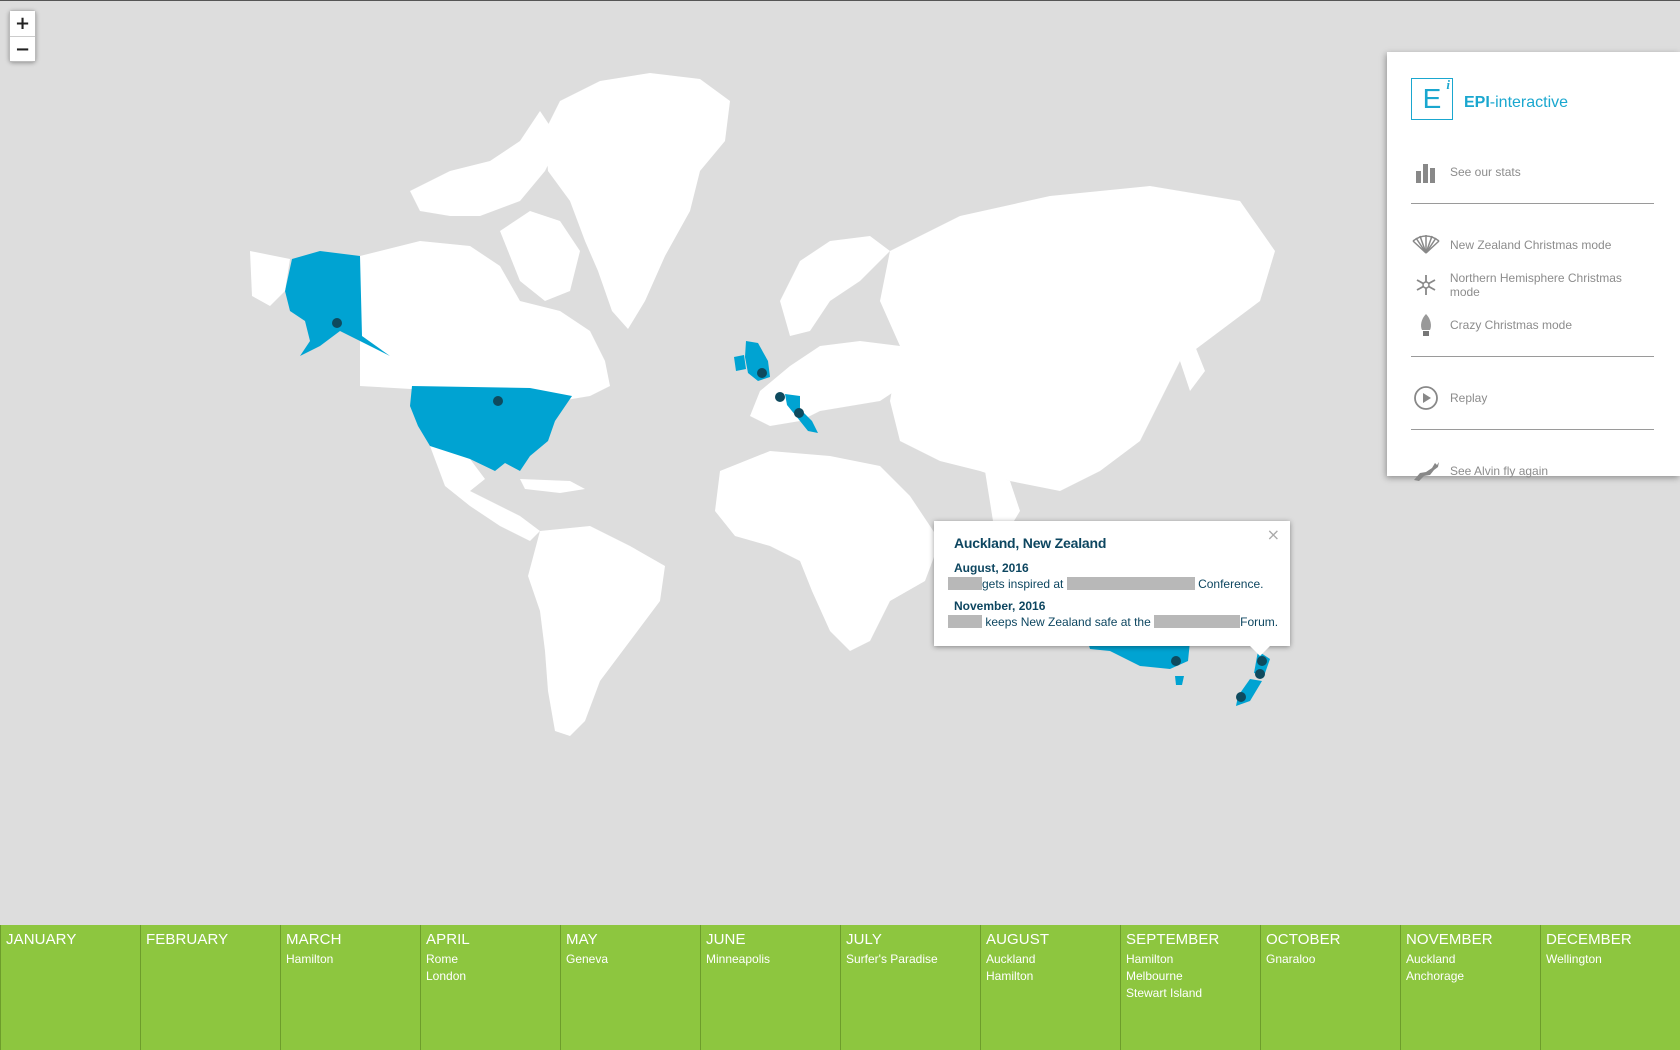  Describe the element at coordinates (41, 939) in the screenshot. I see `month-name: JANUARY` at that location.